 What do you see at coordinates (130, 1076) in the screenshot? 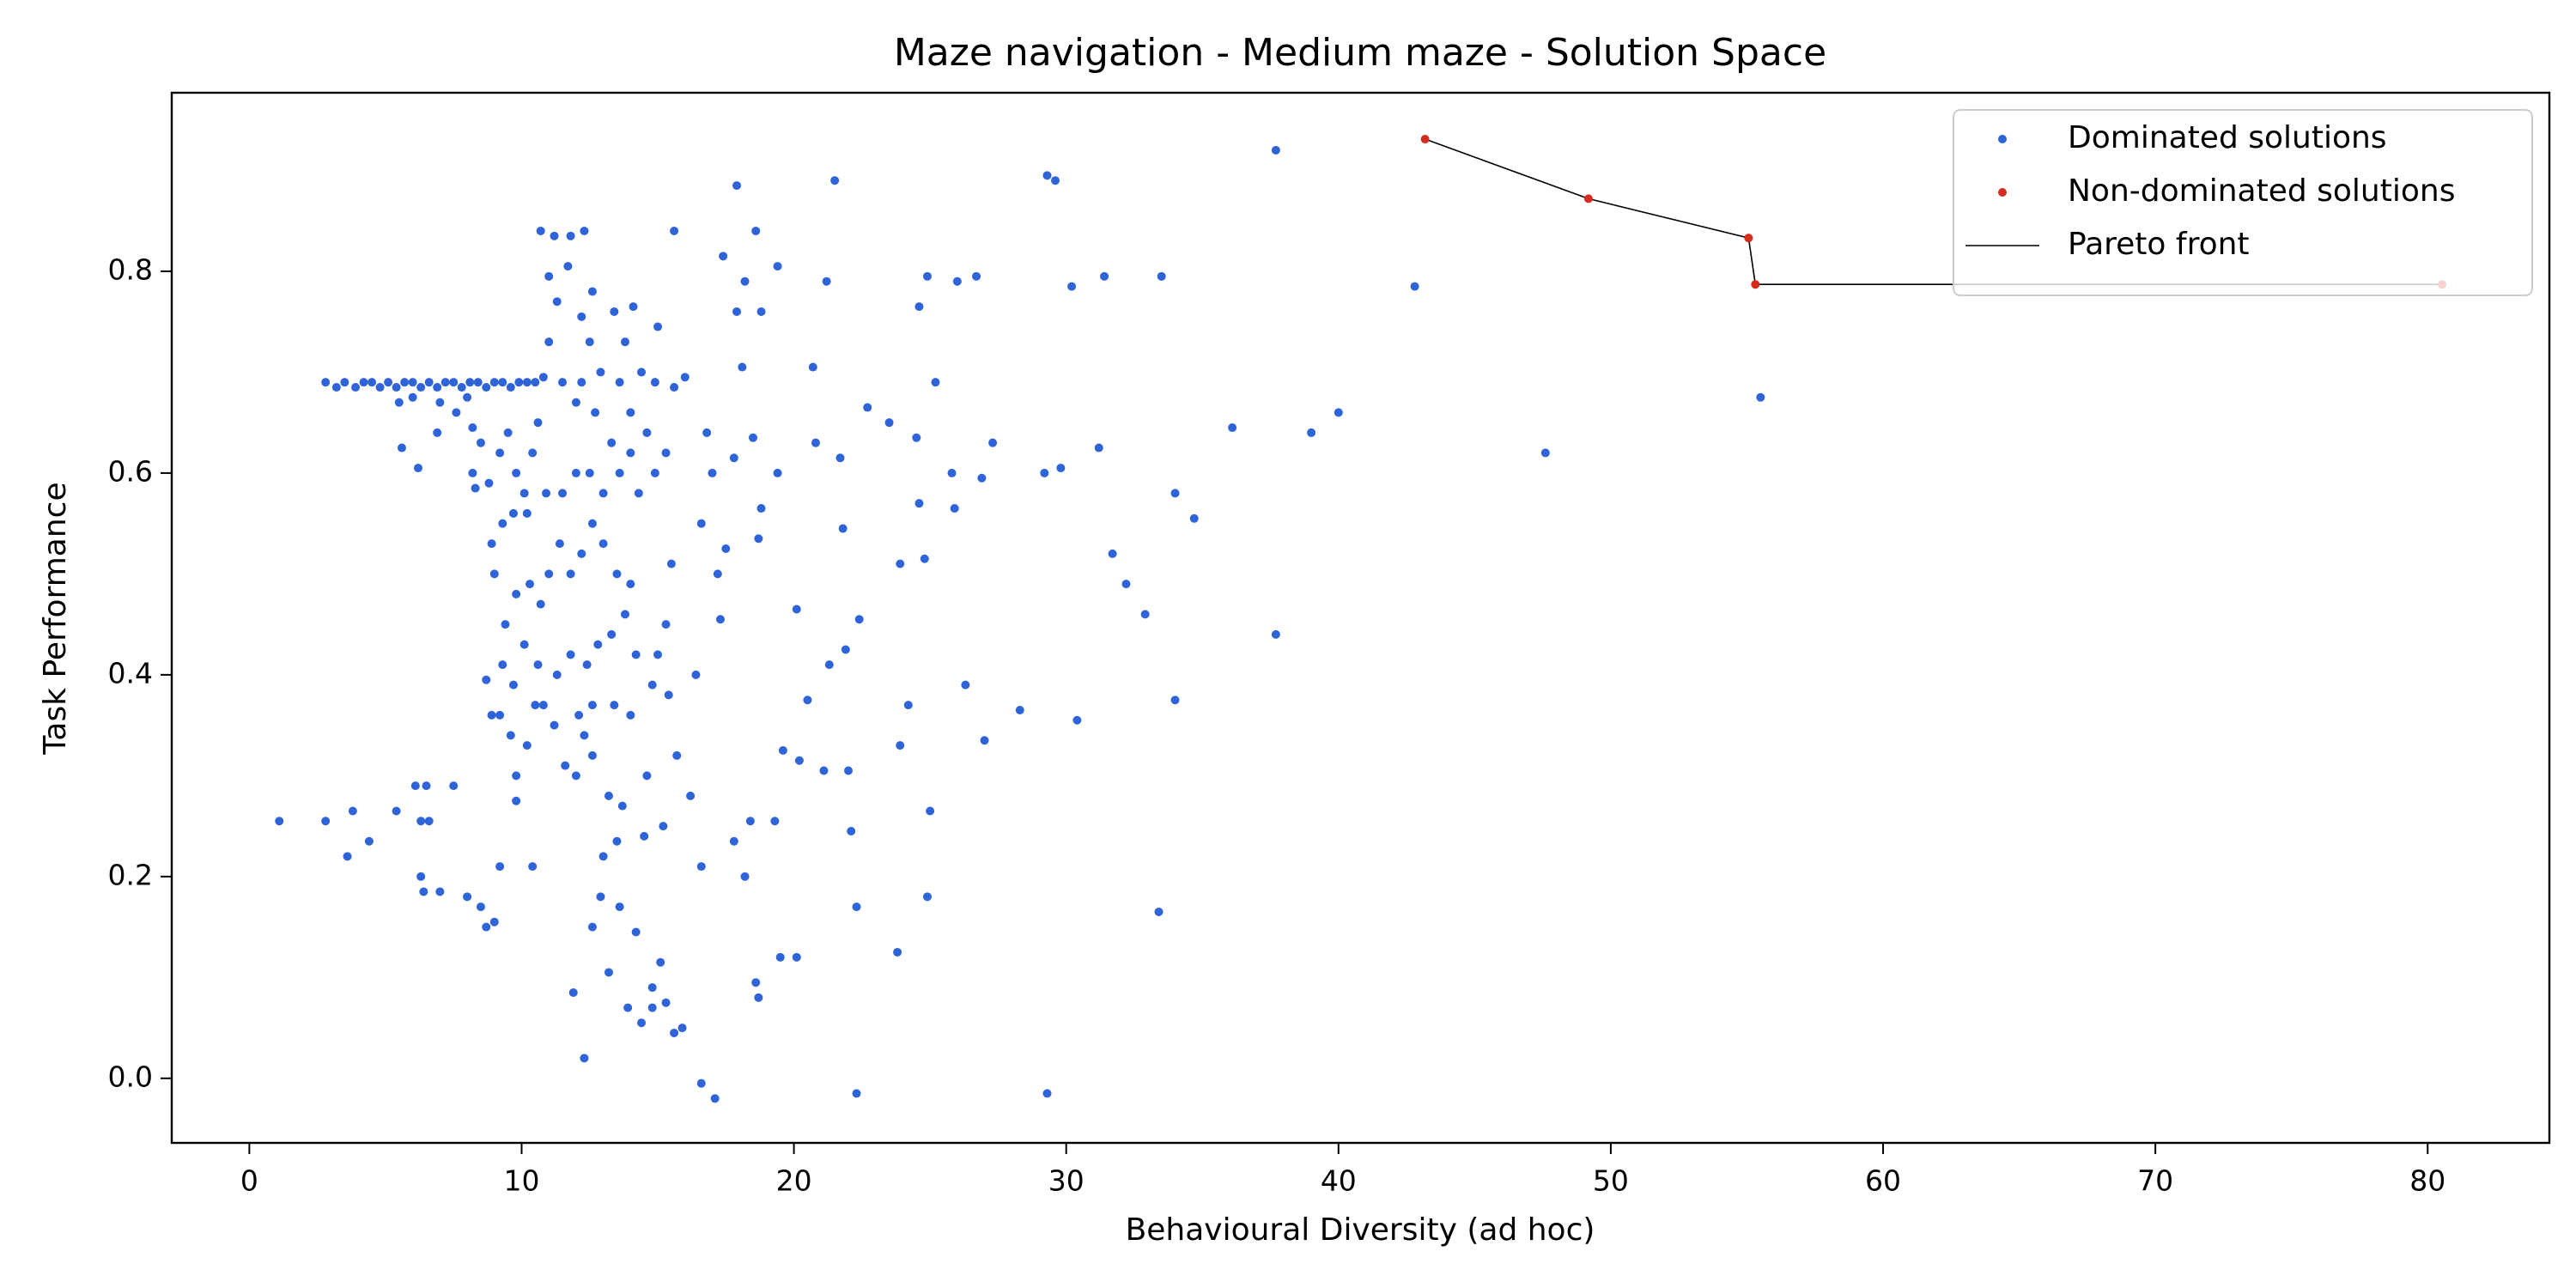
I see `y-tick-label: 0.0` at bounding box center [130, 1076].